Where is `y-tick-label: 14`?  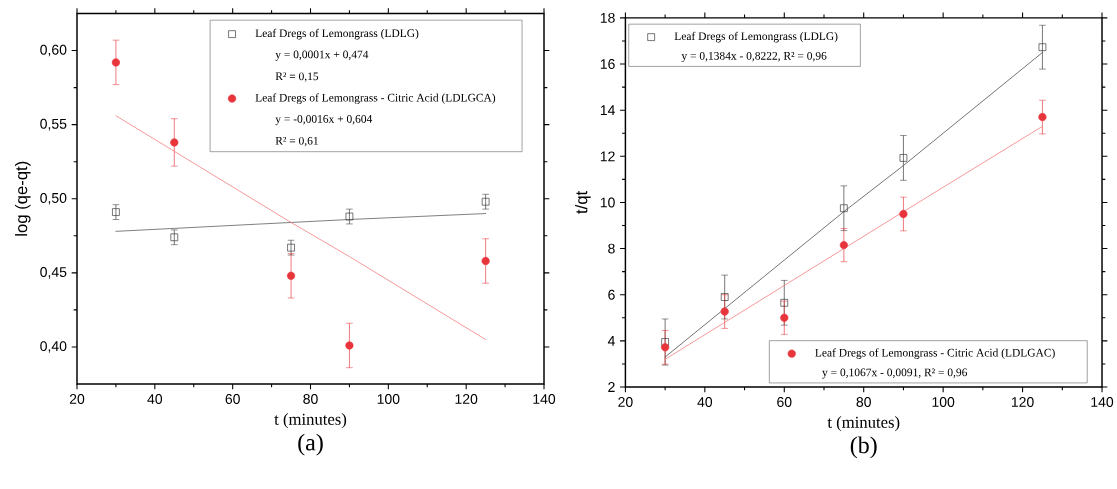
y-tick-label: 14 is located at coordinates (607, 110).